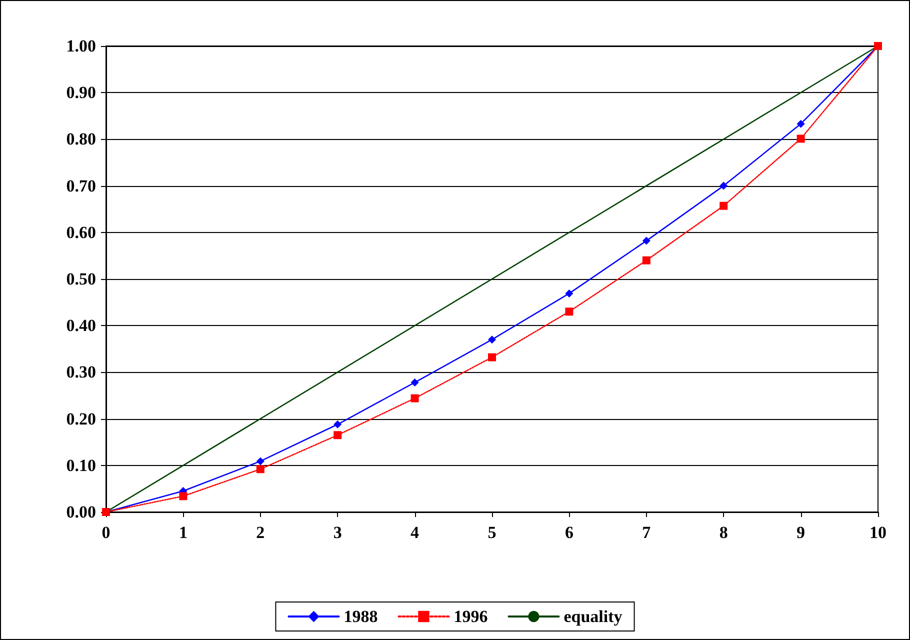 This screenshot has height=640, width=910. I want to click on x-tick-label: 0, so click(106, 532).